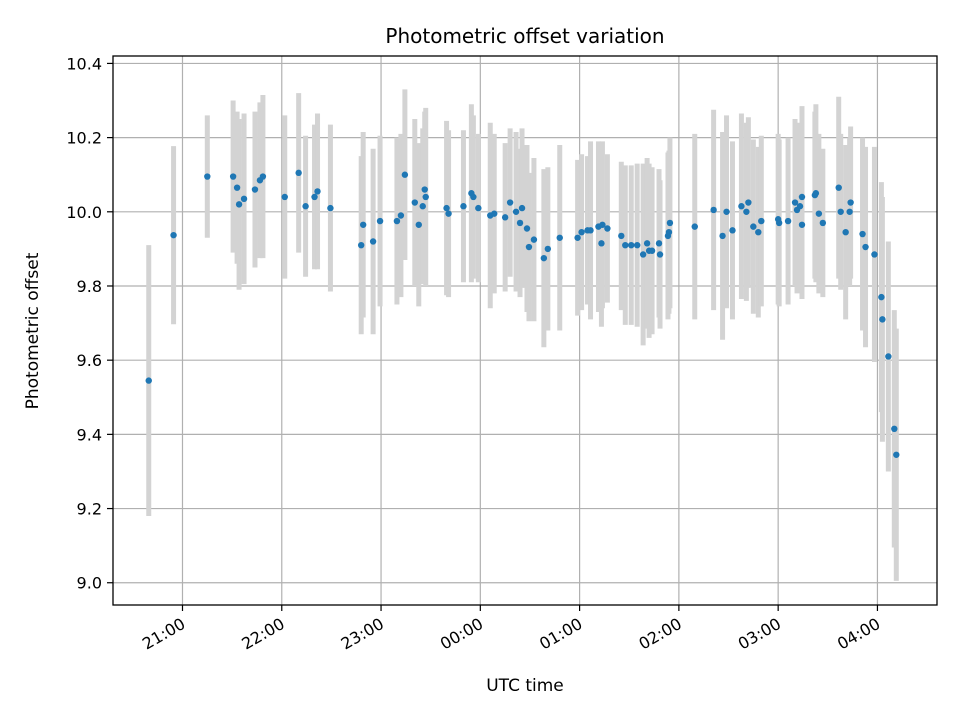 The height and width of the screenshot is (720, 960). I want to click on y-tick-label: 10.0, so click(84, 212).